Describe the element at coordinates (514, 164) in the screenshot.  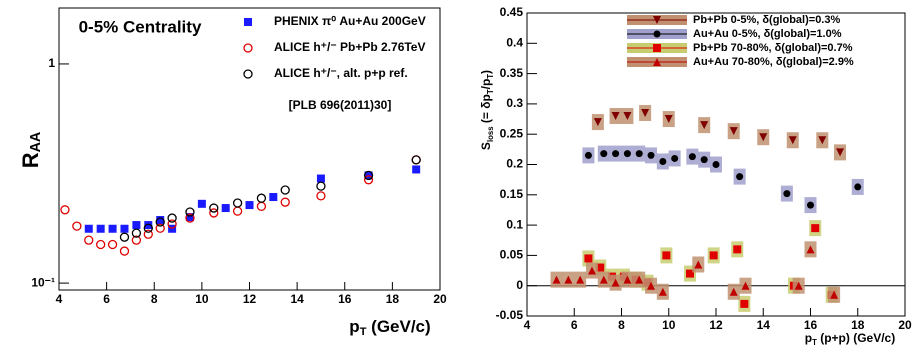
I see `y-tick-label: 0.2` at that location.